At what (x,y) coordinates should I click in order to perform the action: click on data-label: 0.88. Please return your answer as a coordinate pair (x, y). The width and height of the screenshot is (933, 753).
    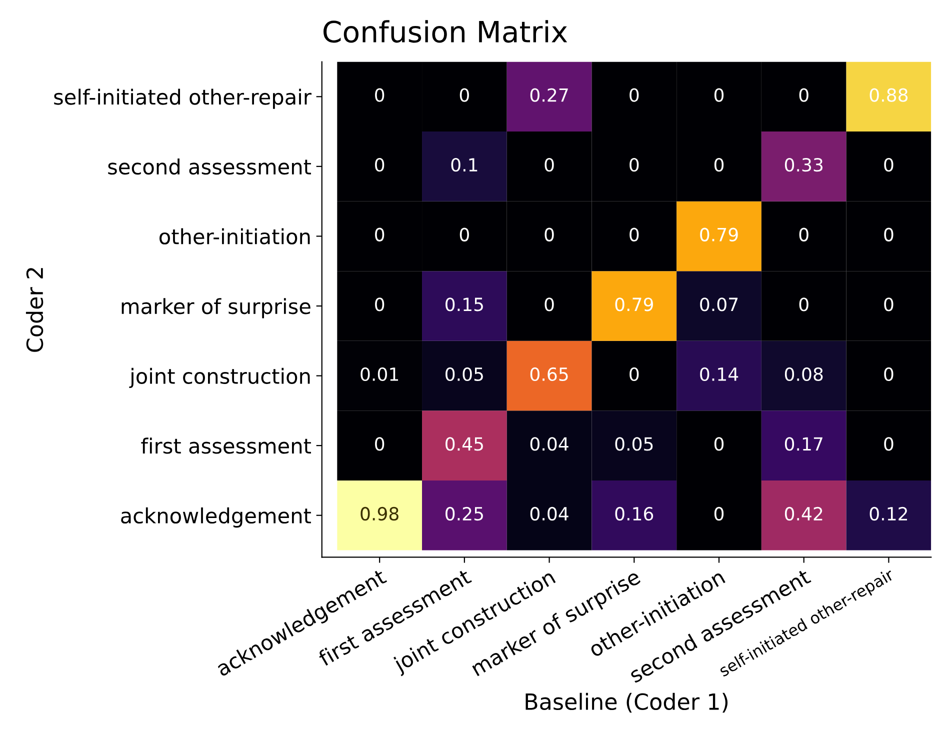
    Looking at the image, I should click on (889, 95).